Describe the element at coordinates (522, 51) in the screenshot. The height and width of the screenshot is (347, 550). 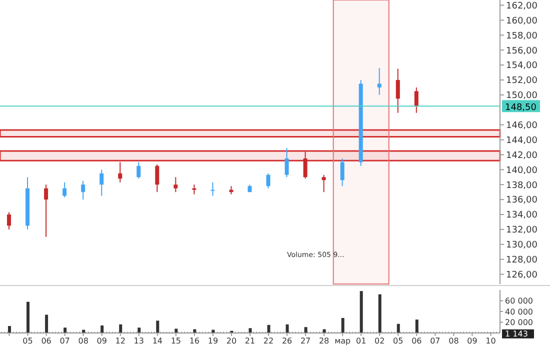
I see `y-tick-label: 156,00` at that location.